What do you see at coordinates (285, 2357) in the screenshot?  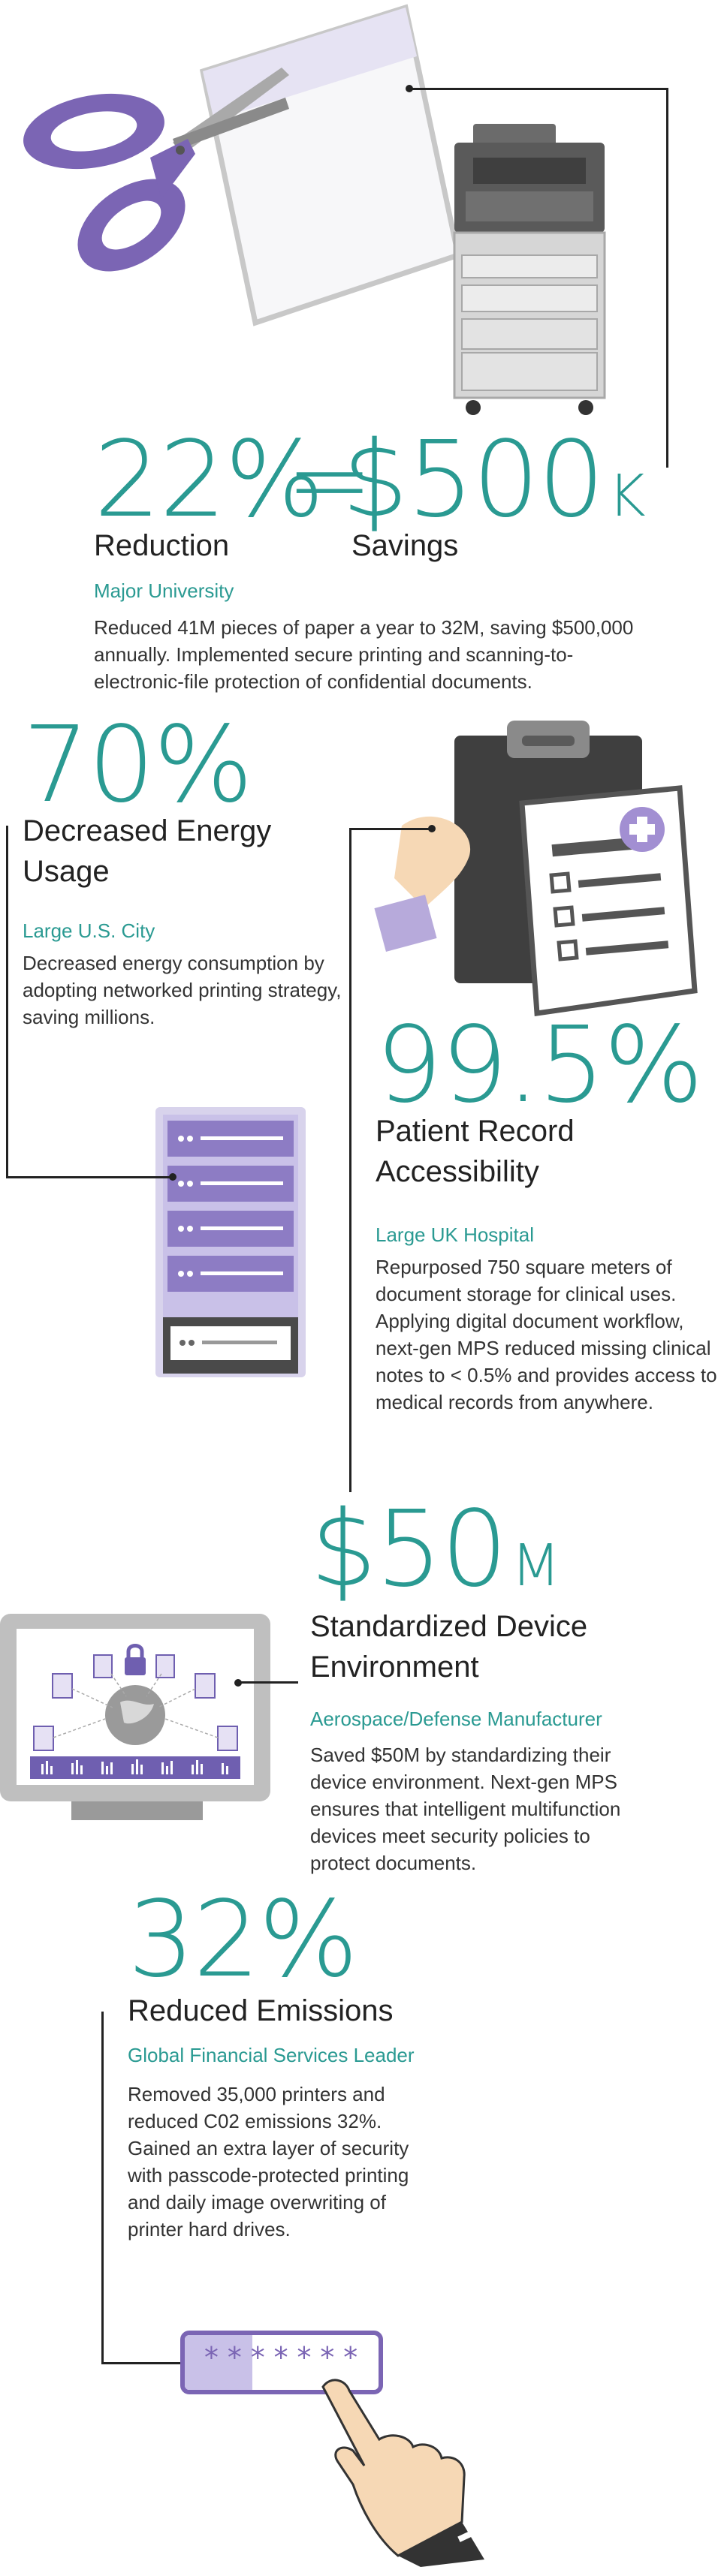 I see `passcode-text: *******` at bounding box center [285, 2357].